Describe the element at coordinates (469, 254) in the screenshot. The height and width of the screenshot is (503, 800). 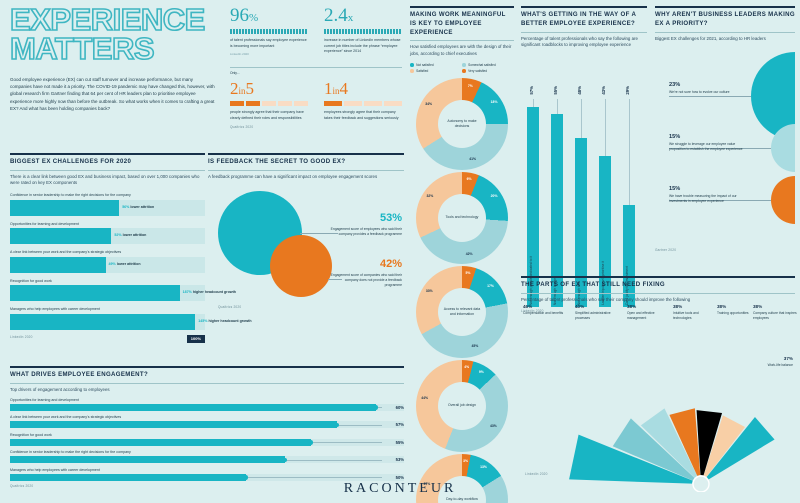
I see `donut-segment-label: 42%` at that location.